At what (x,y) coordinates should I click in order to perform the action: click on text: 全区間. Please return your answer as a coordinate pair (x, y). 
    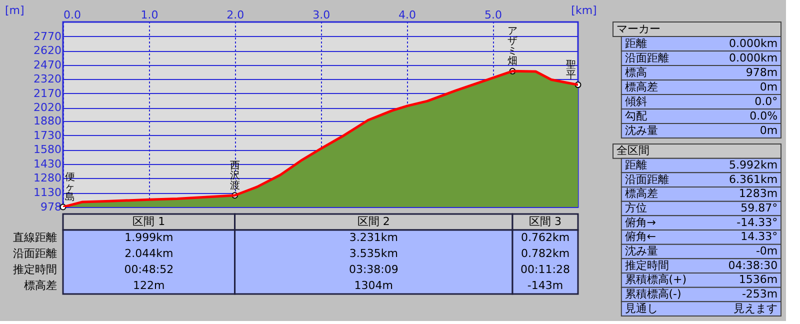
    Looking at the image, I should click on (633, 151).